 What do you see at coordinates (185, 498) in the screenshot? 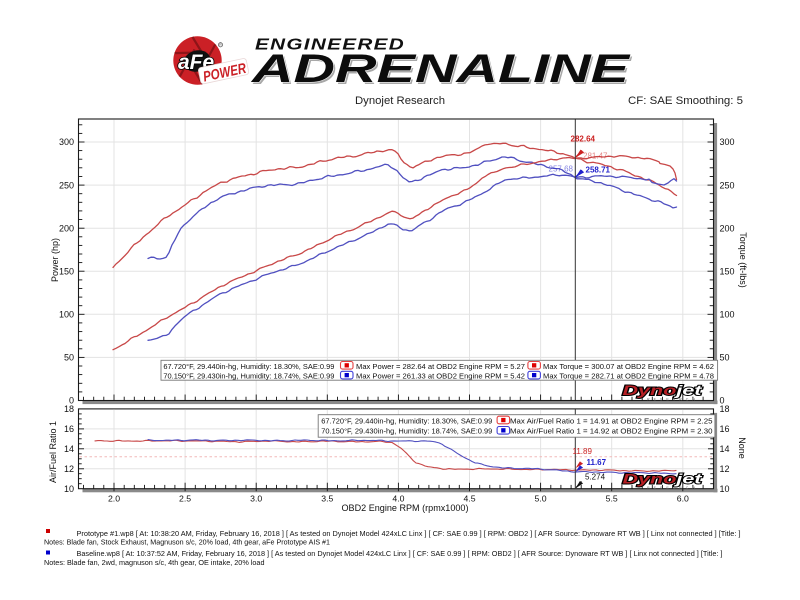
I see `svg-text: 2.5` at bounding box center [185, 498].